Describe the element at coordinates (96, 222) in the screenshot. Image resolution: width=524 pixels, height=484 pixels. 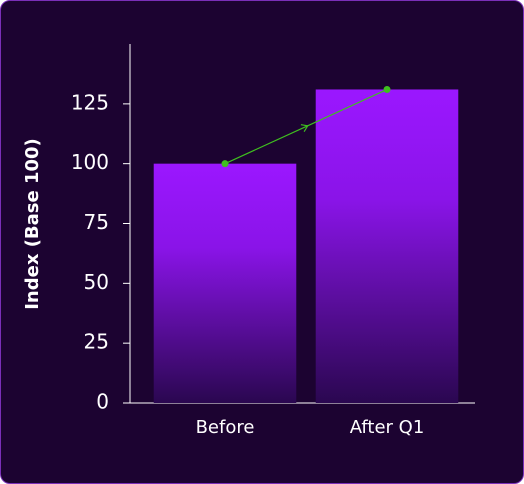
I see `y-tick-label: 75` at that location.